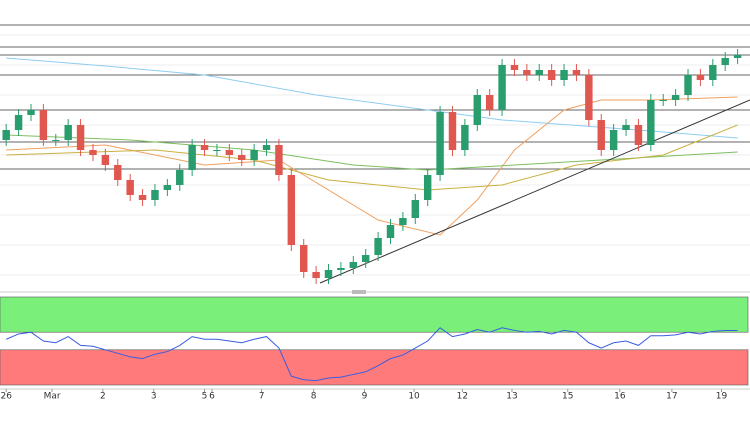  I want to click on x-tick-label: 2, so click(103, 397).